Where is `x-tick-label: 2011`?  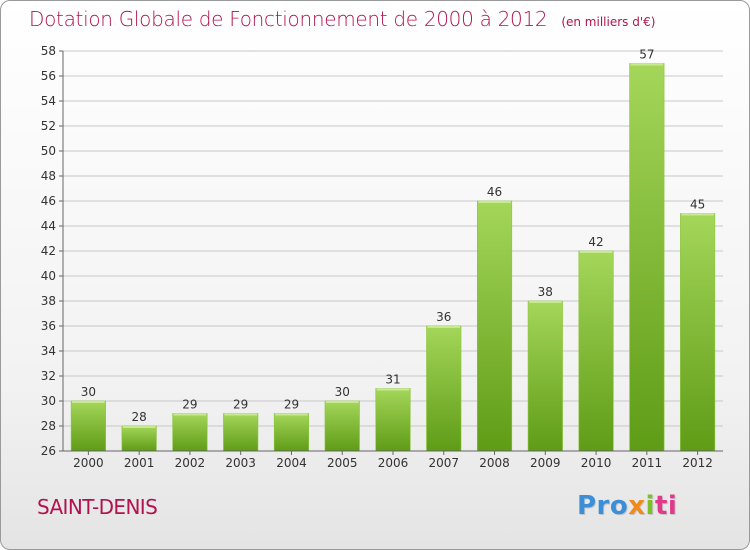
x-tick-label: 2011 is located at coordinates (647, 463).